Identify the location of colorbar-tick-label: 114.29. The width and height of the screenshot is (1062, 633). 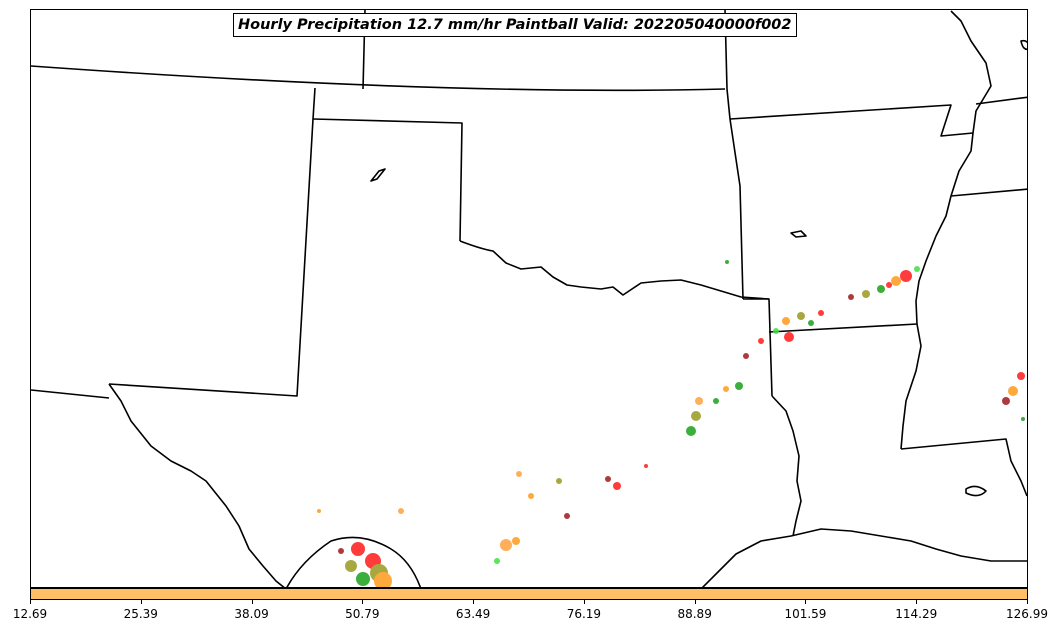
(916, 614).